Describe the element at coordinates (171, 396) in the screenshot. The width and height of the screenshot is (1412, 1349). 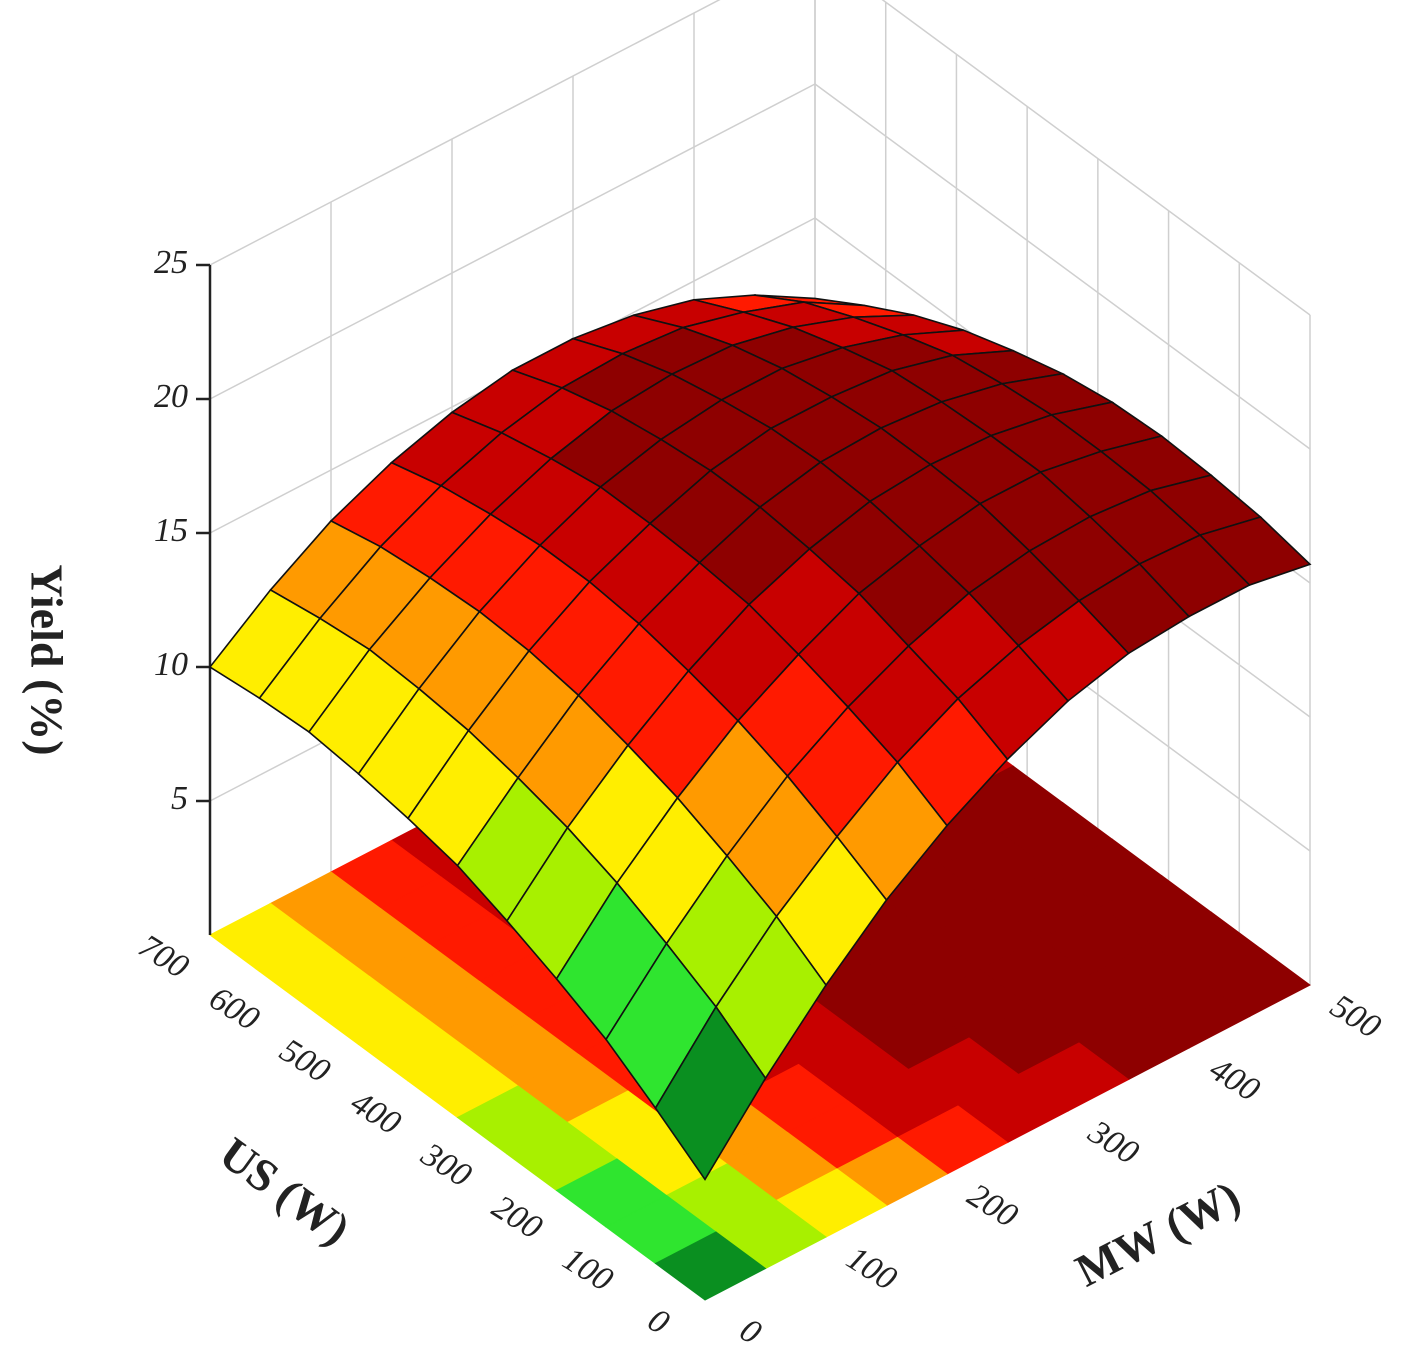
I see `z-tick-label: 20` at that location.